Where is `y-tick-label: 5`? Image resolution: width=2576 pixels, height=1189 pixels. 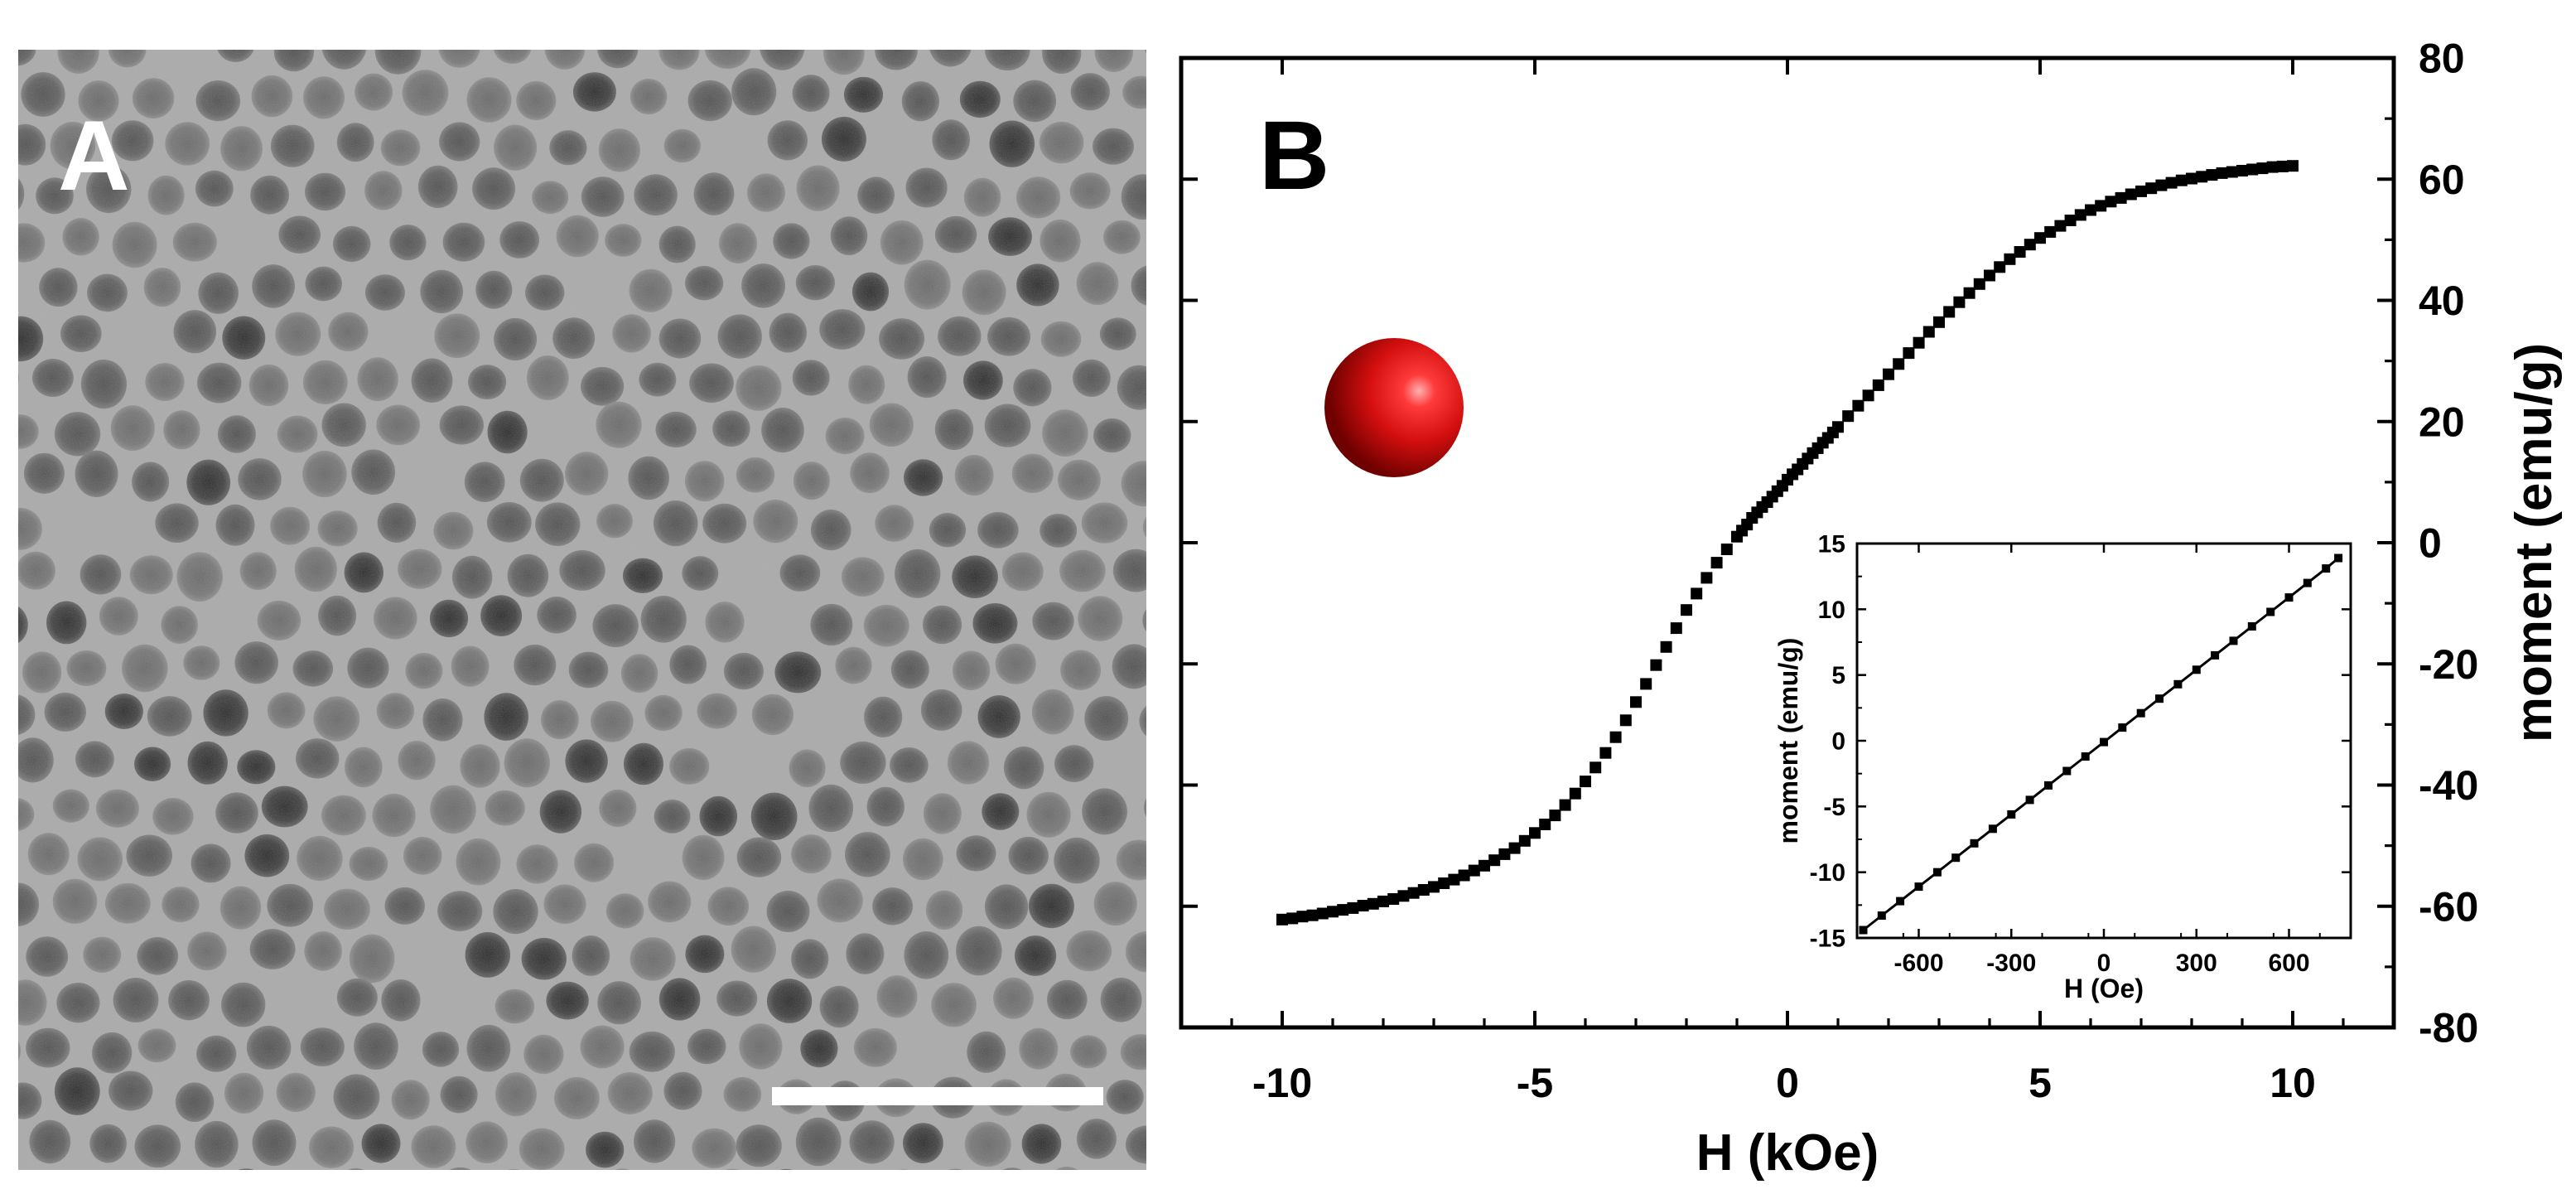
y-tick-label: 5 is located at coordinates (1838, 675).